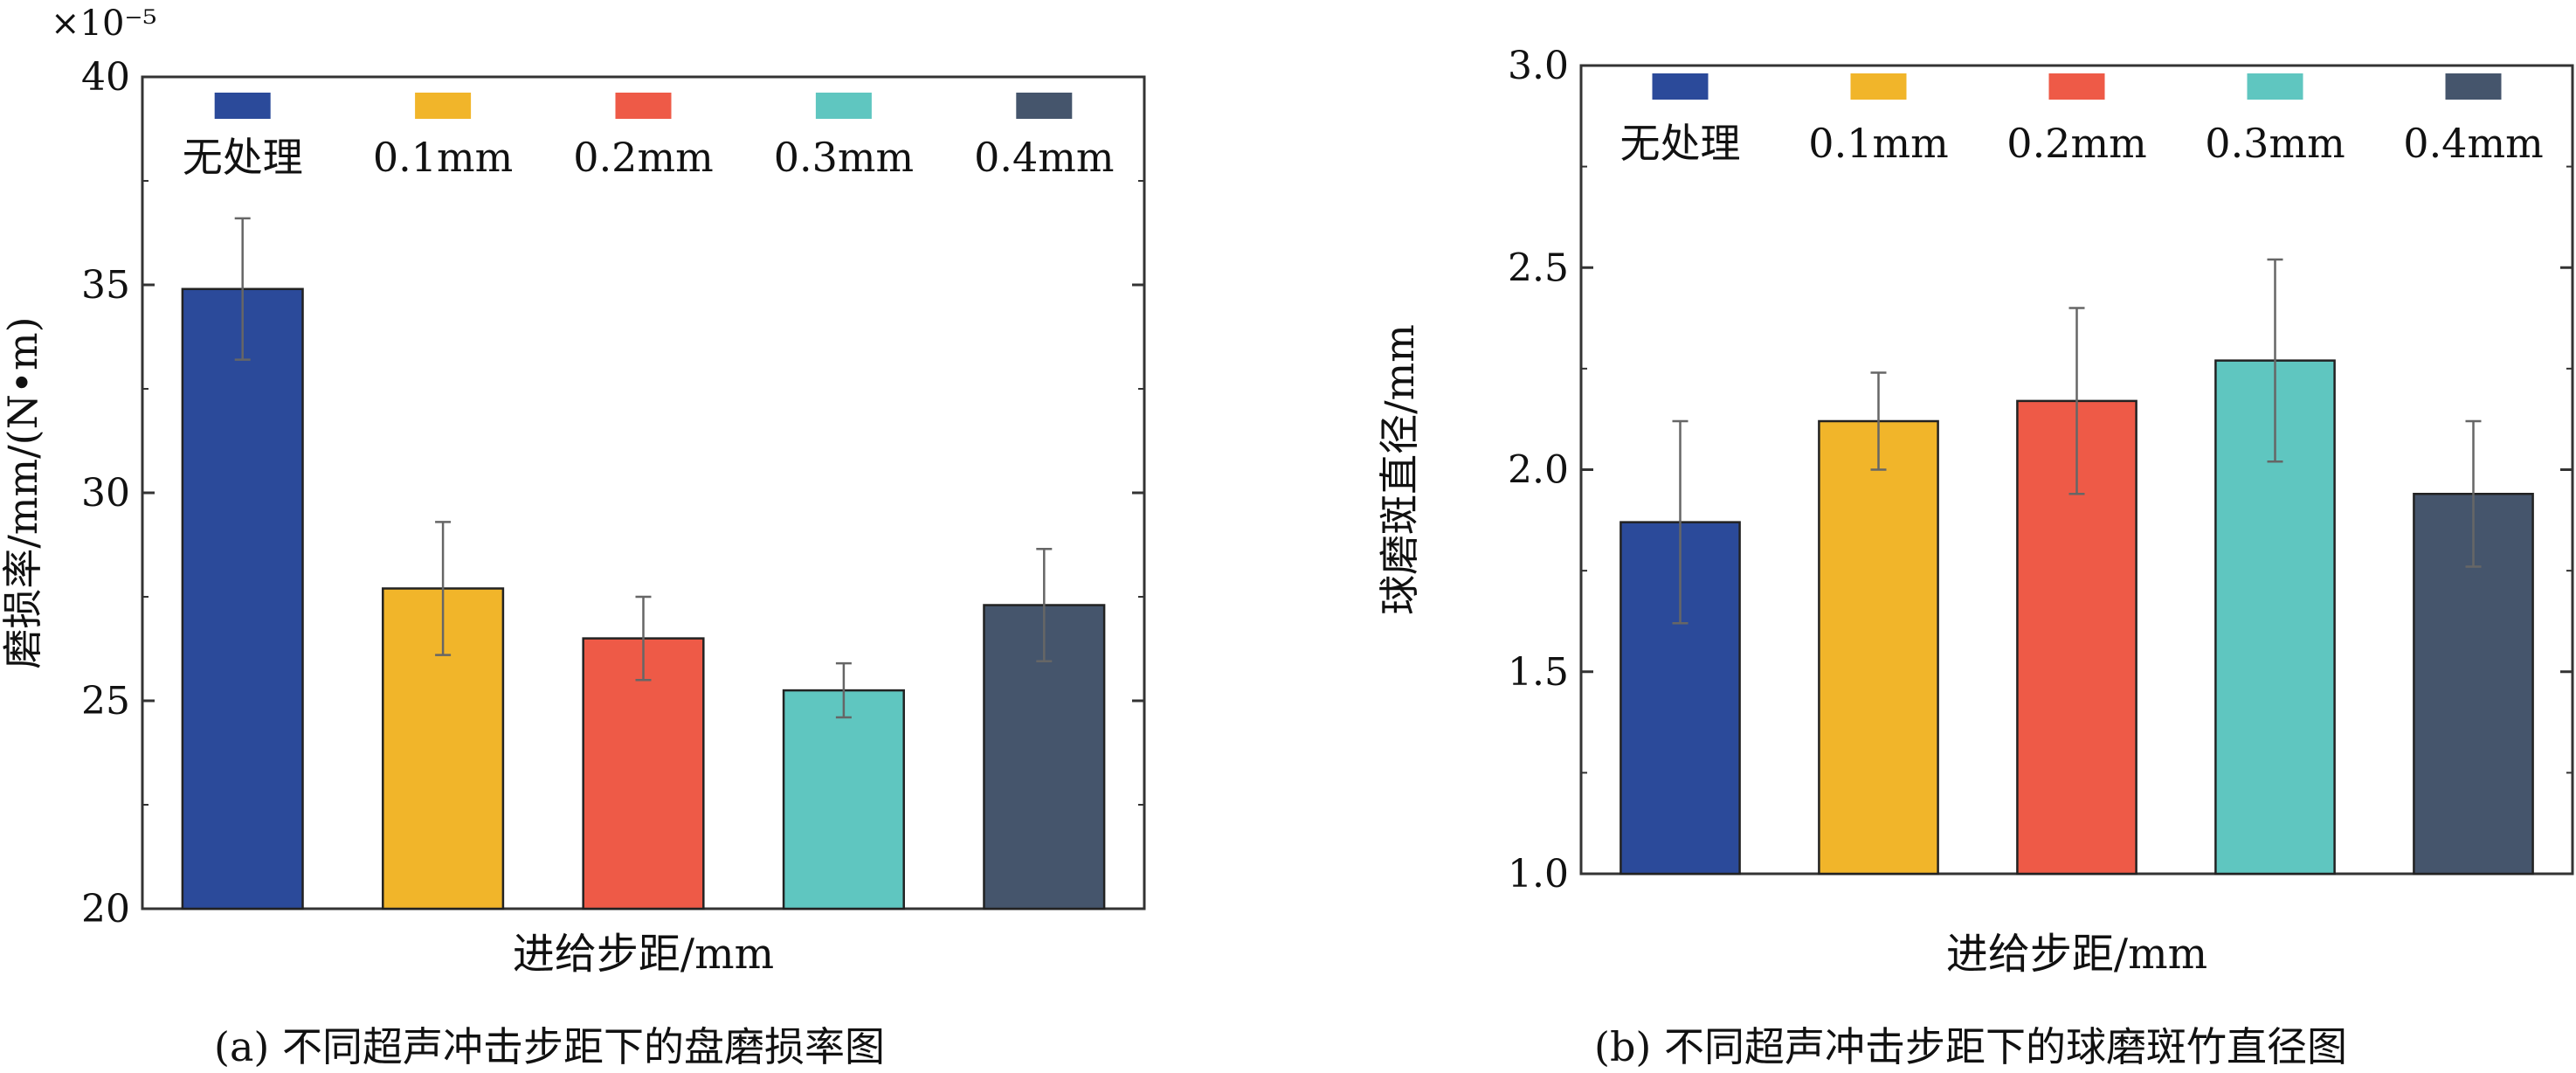 The image size is (2576, 1073). I want to click on y-tick-label: 1.0, so click(1538, 874).